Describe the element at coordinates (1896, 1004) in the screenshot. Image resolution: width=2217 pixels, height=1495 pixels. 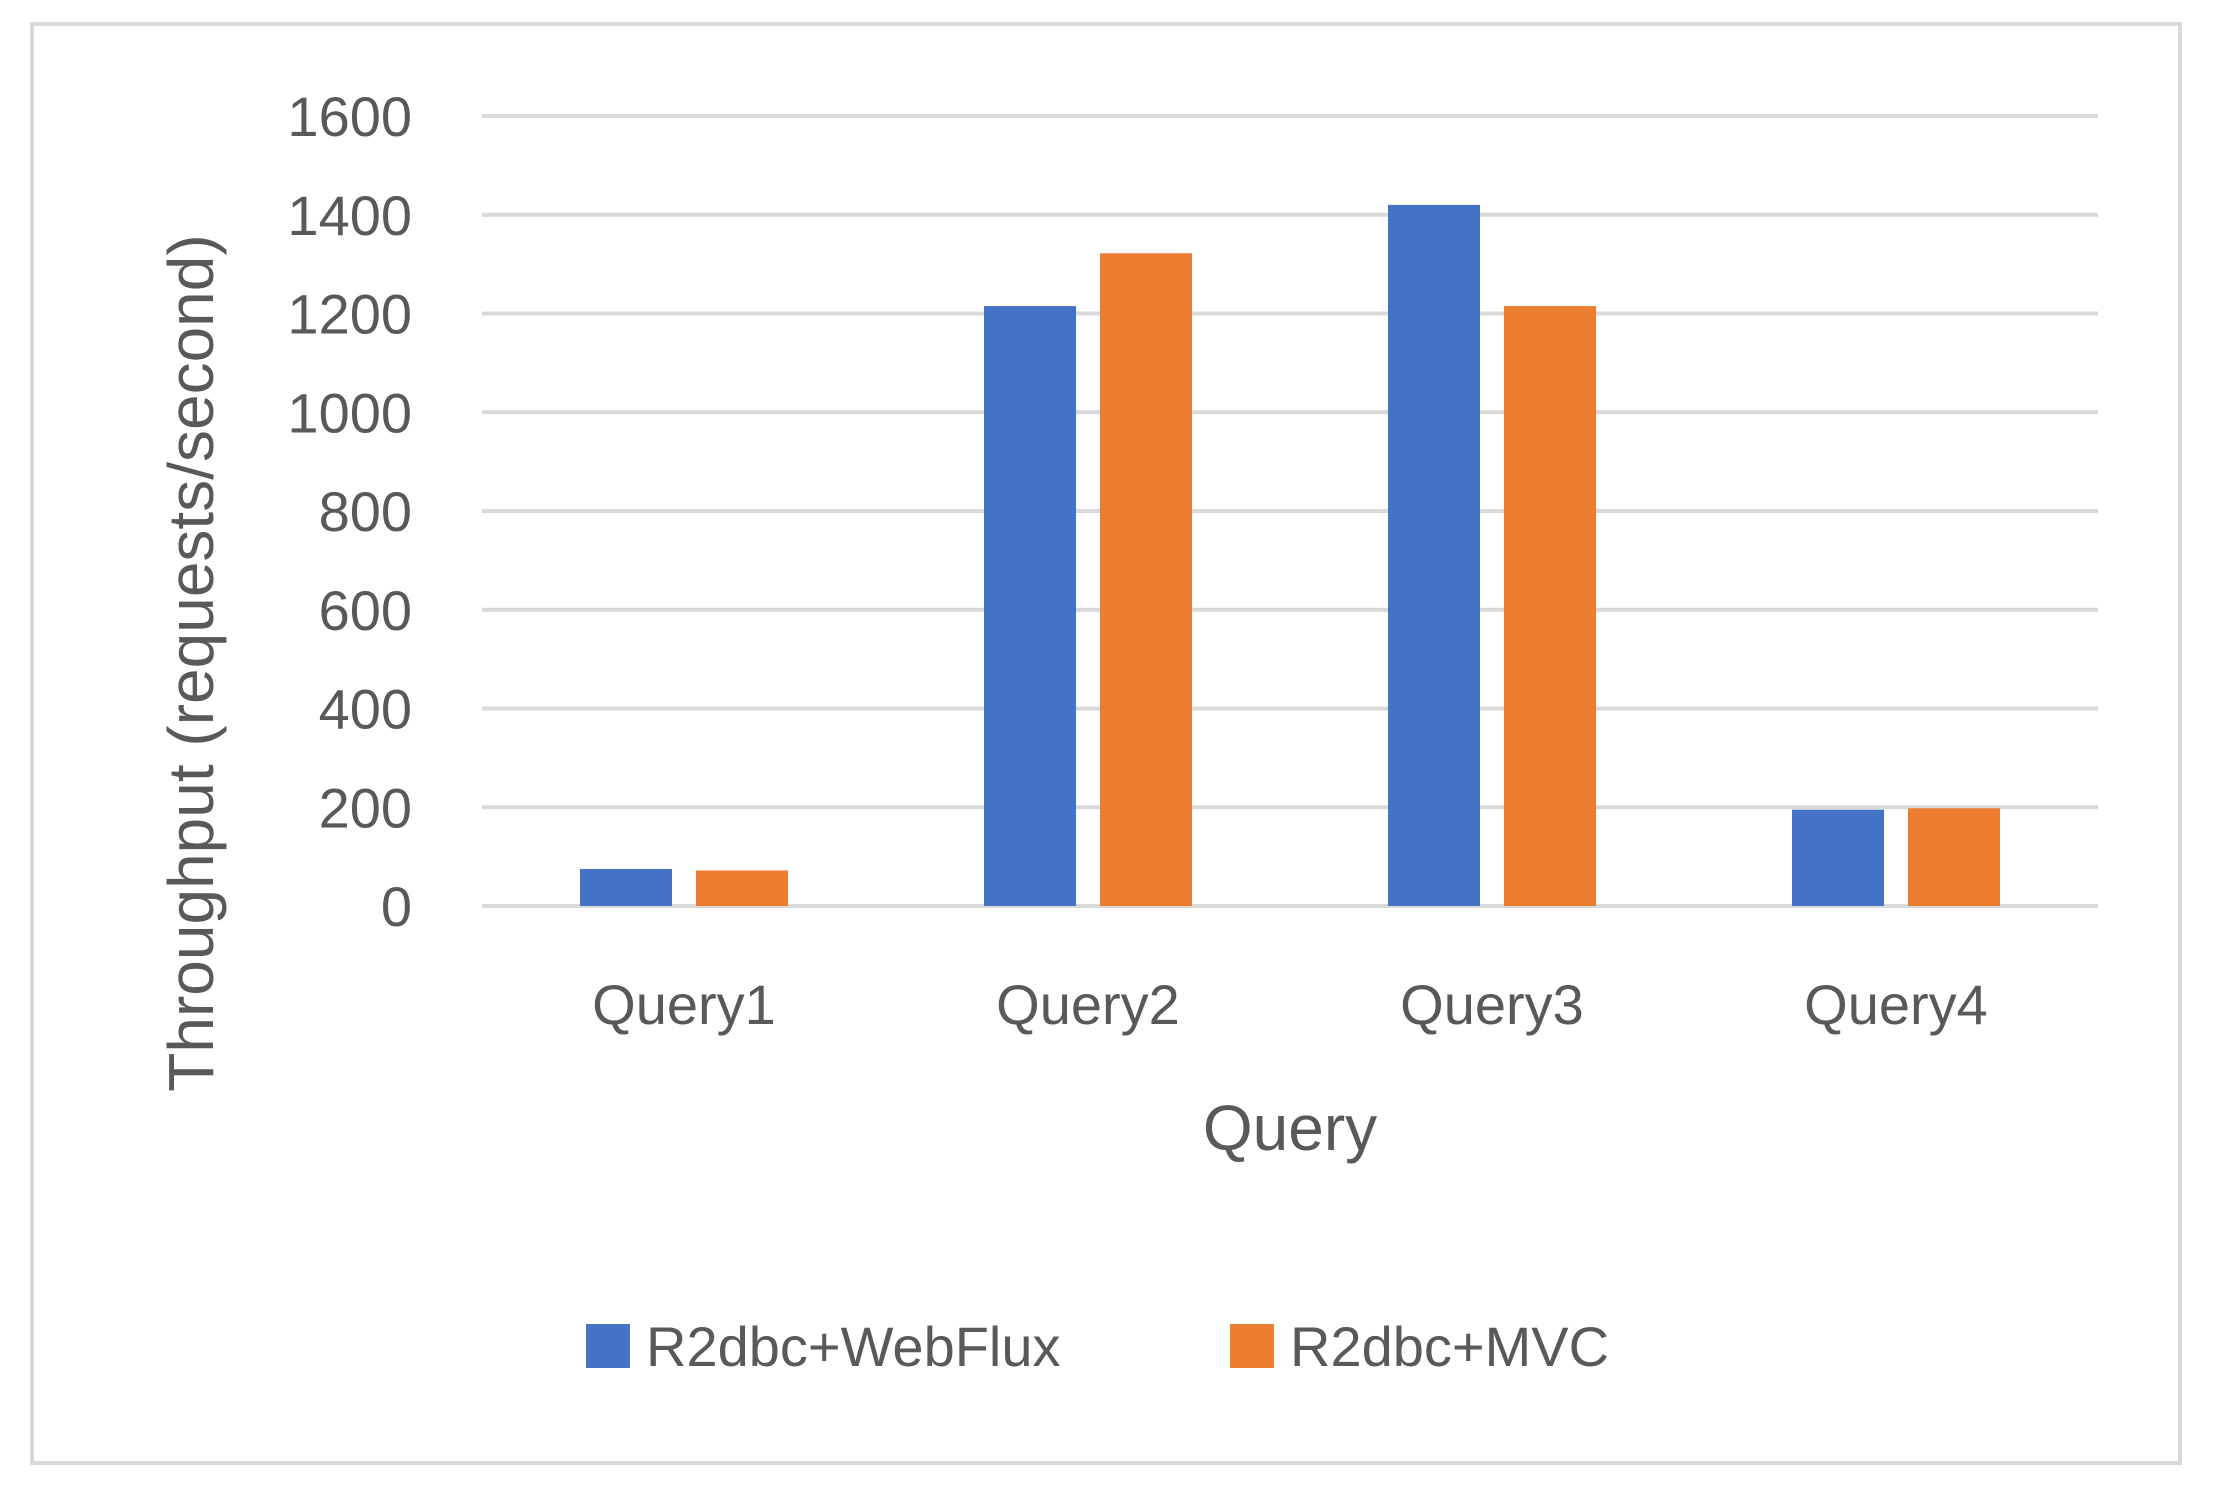
I see `x-tick-label: Query4` at that location.